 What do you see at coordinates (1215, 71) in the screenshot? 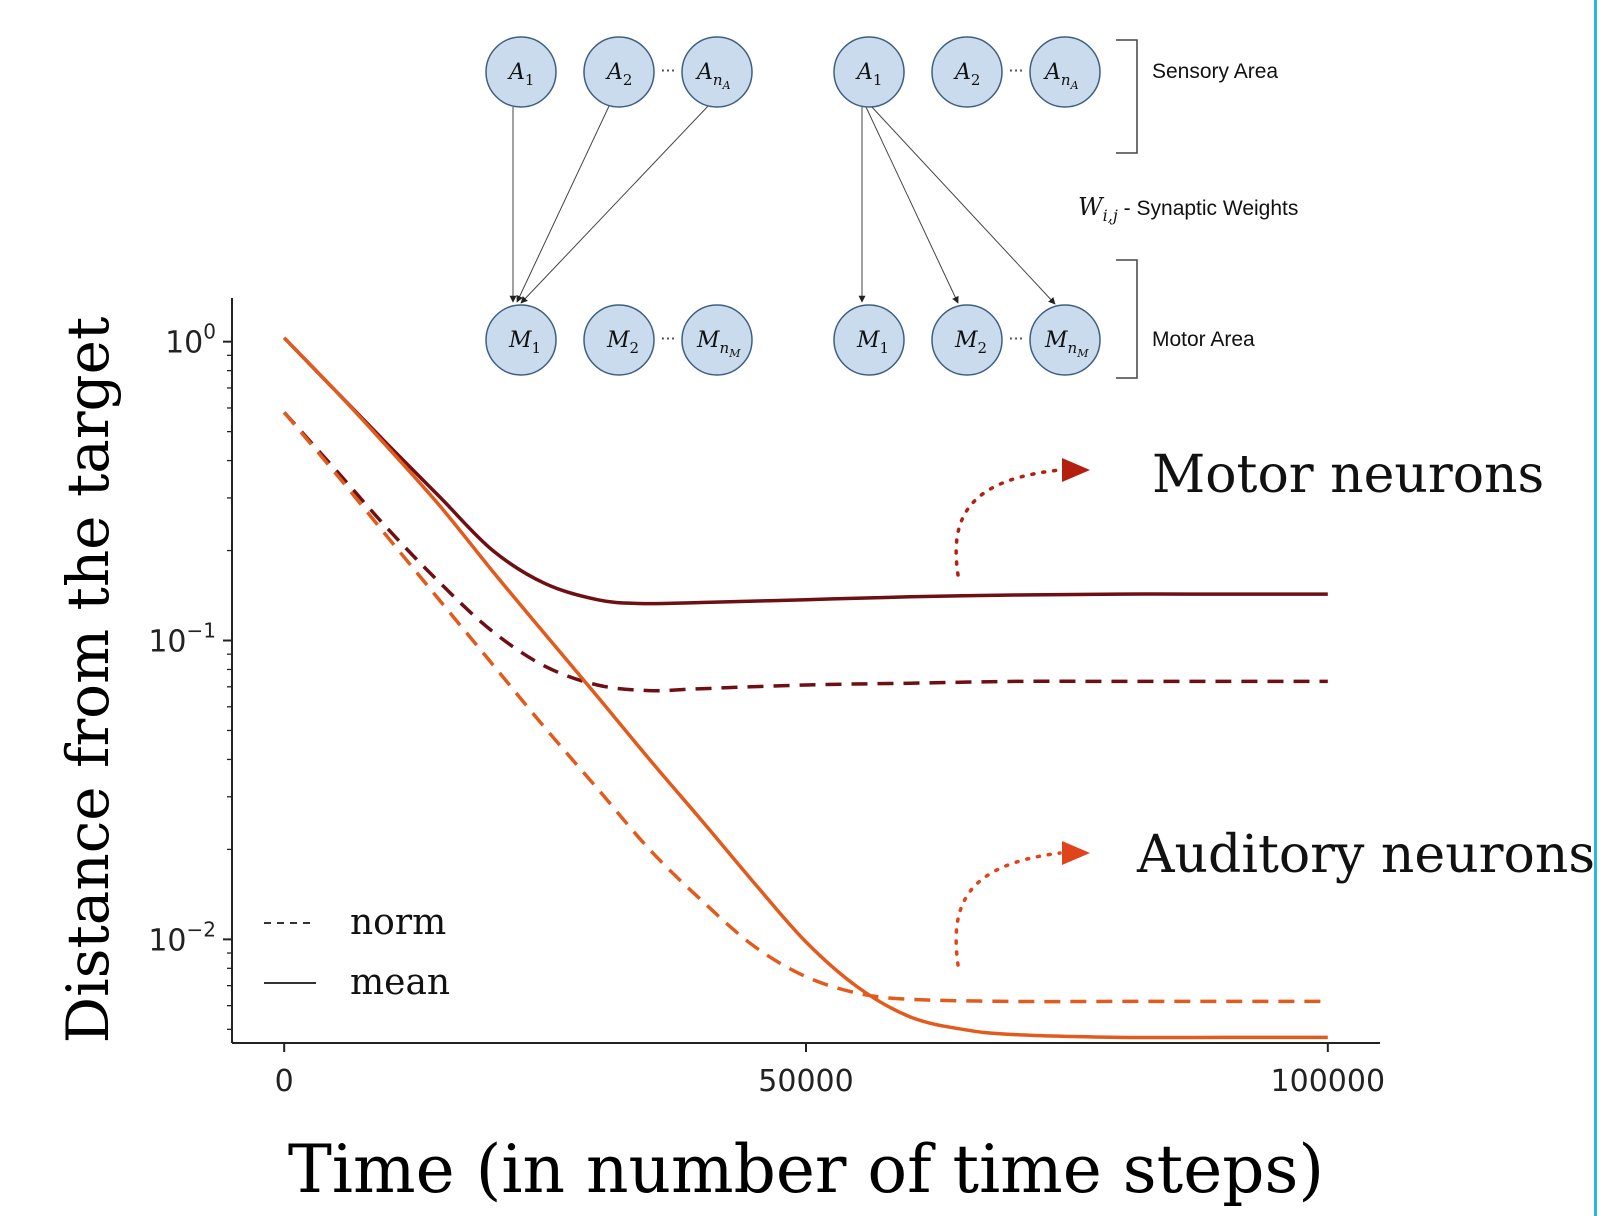
I see `sensory-area-label: Sensory Area` at bounding box center [1215, 71].